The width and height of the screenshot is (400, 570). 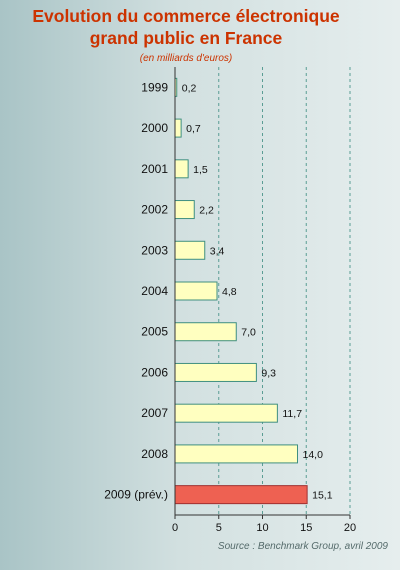 What do you see at coordinates (181, 169) in the screenshot?
I see `bar-2001` at bounding box center [181, 169].